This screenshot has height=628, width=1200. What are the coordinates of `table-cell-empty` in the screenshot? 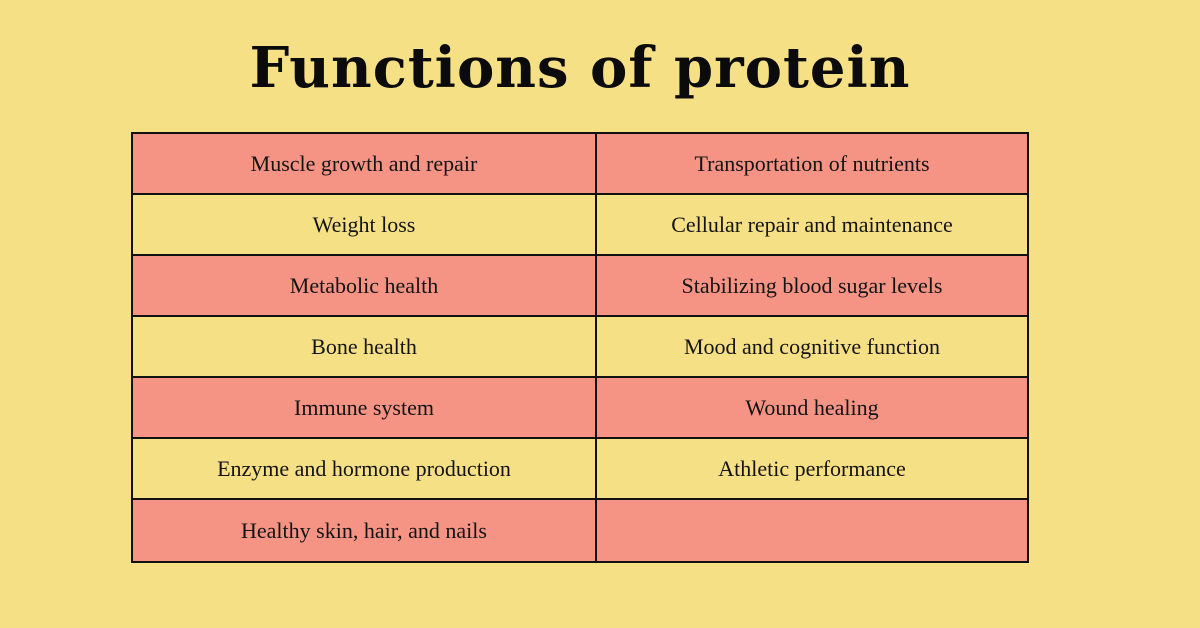 It's located at (812, 530).